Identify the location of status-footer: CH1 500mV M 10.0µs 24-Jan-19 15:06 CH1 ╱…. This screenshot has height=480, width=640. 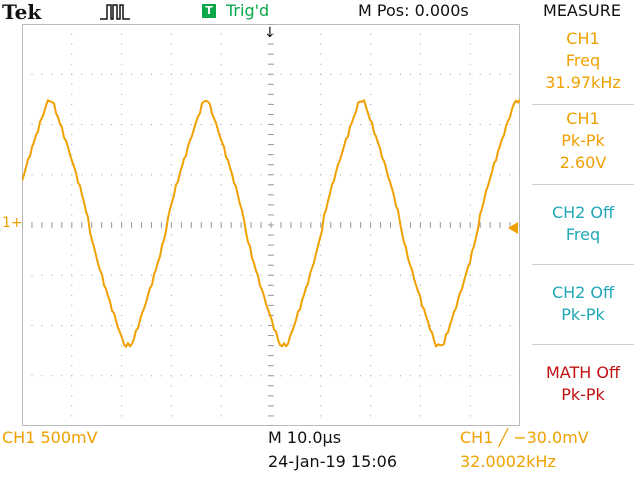
(320, 453).